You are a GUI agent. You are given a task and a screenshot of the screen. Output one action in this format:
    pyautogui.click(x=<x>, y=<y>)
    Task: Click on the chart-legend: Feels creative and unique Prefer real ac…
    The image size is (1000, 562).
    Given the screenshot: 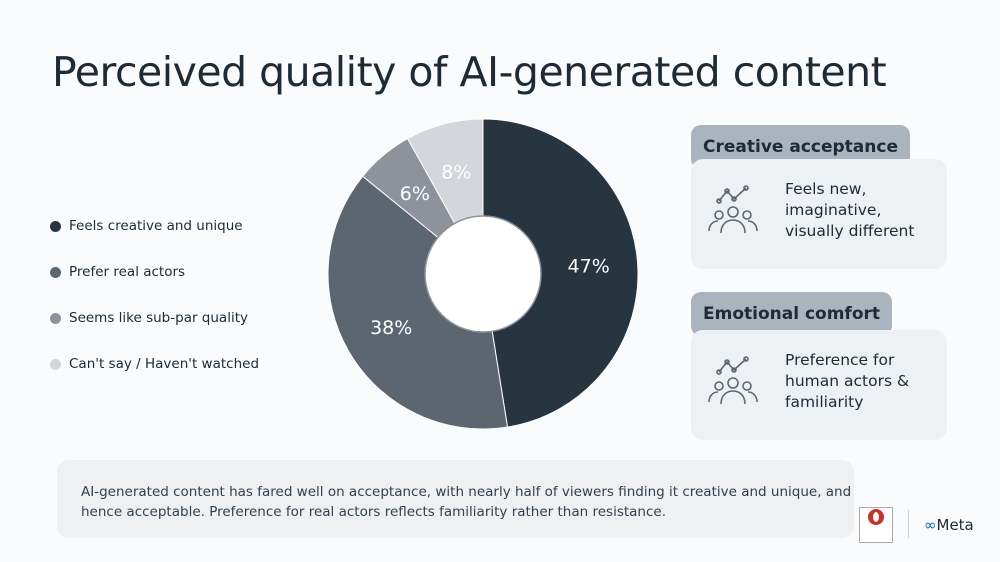 What is the action you would take?
    pyautogui.click(x=154, y=295)
    